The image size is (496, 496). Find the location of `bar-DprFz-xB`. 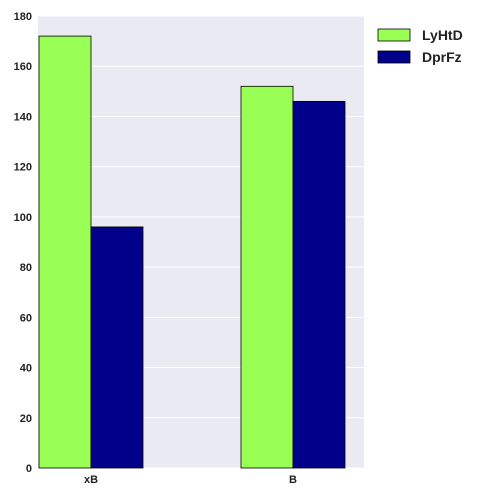

bar-DprFz-xB is located at coordinates (117, 347).